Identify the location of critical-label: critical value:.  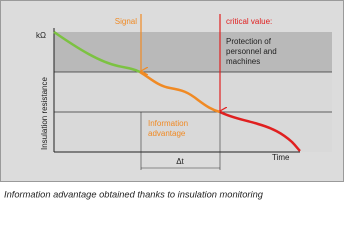
(249, 21).